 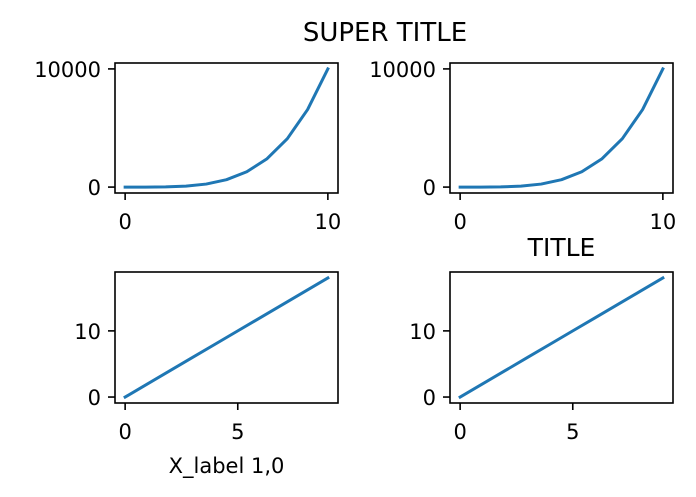 I want to click on figure-super-title: SUPER TITLE, so click(x=385, y=33).